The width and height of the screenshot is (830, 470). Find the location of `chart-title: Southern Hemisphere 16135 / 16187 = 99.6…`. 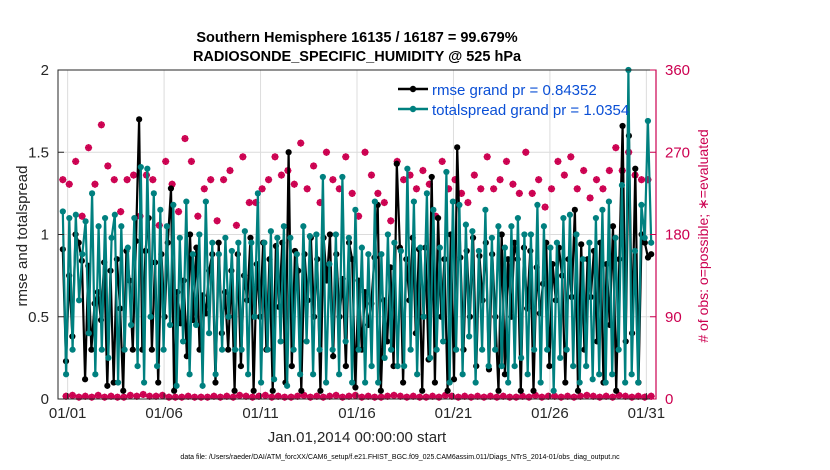

chart-title: Southern Hemisphere 16135 / 16187 = 99.6… is located at coordinates (356, 38).